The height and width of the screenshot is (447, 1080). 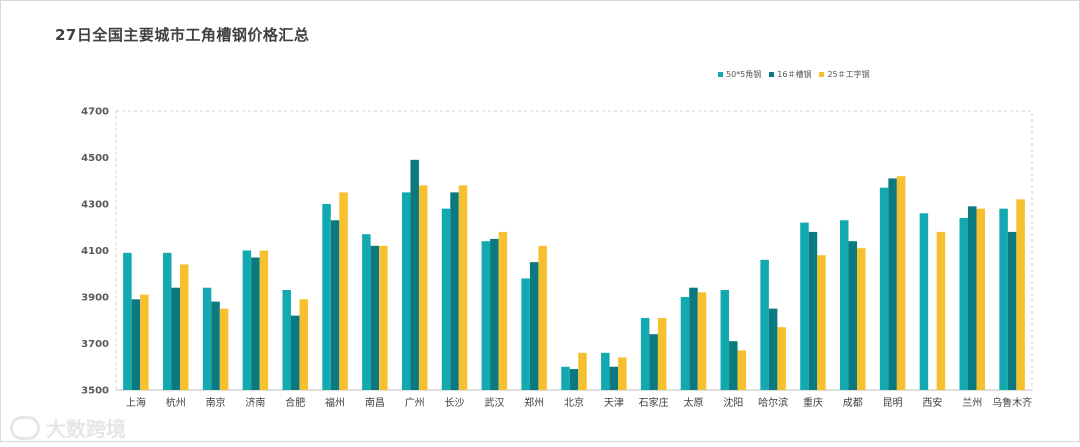 I want to click on logo-icon, so click(x=25, y=427).